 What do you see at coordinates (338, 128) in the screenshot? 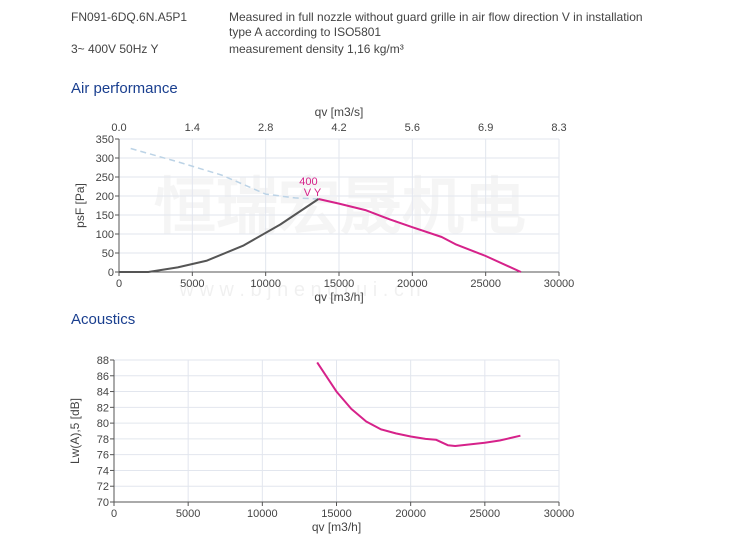
I see `x2-tick-label: 4.2` at bounding box center [338, 128].